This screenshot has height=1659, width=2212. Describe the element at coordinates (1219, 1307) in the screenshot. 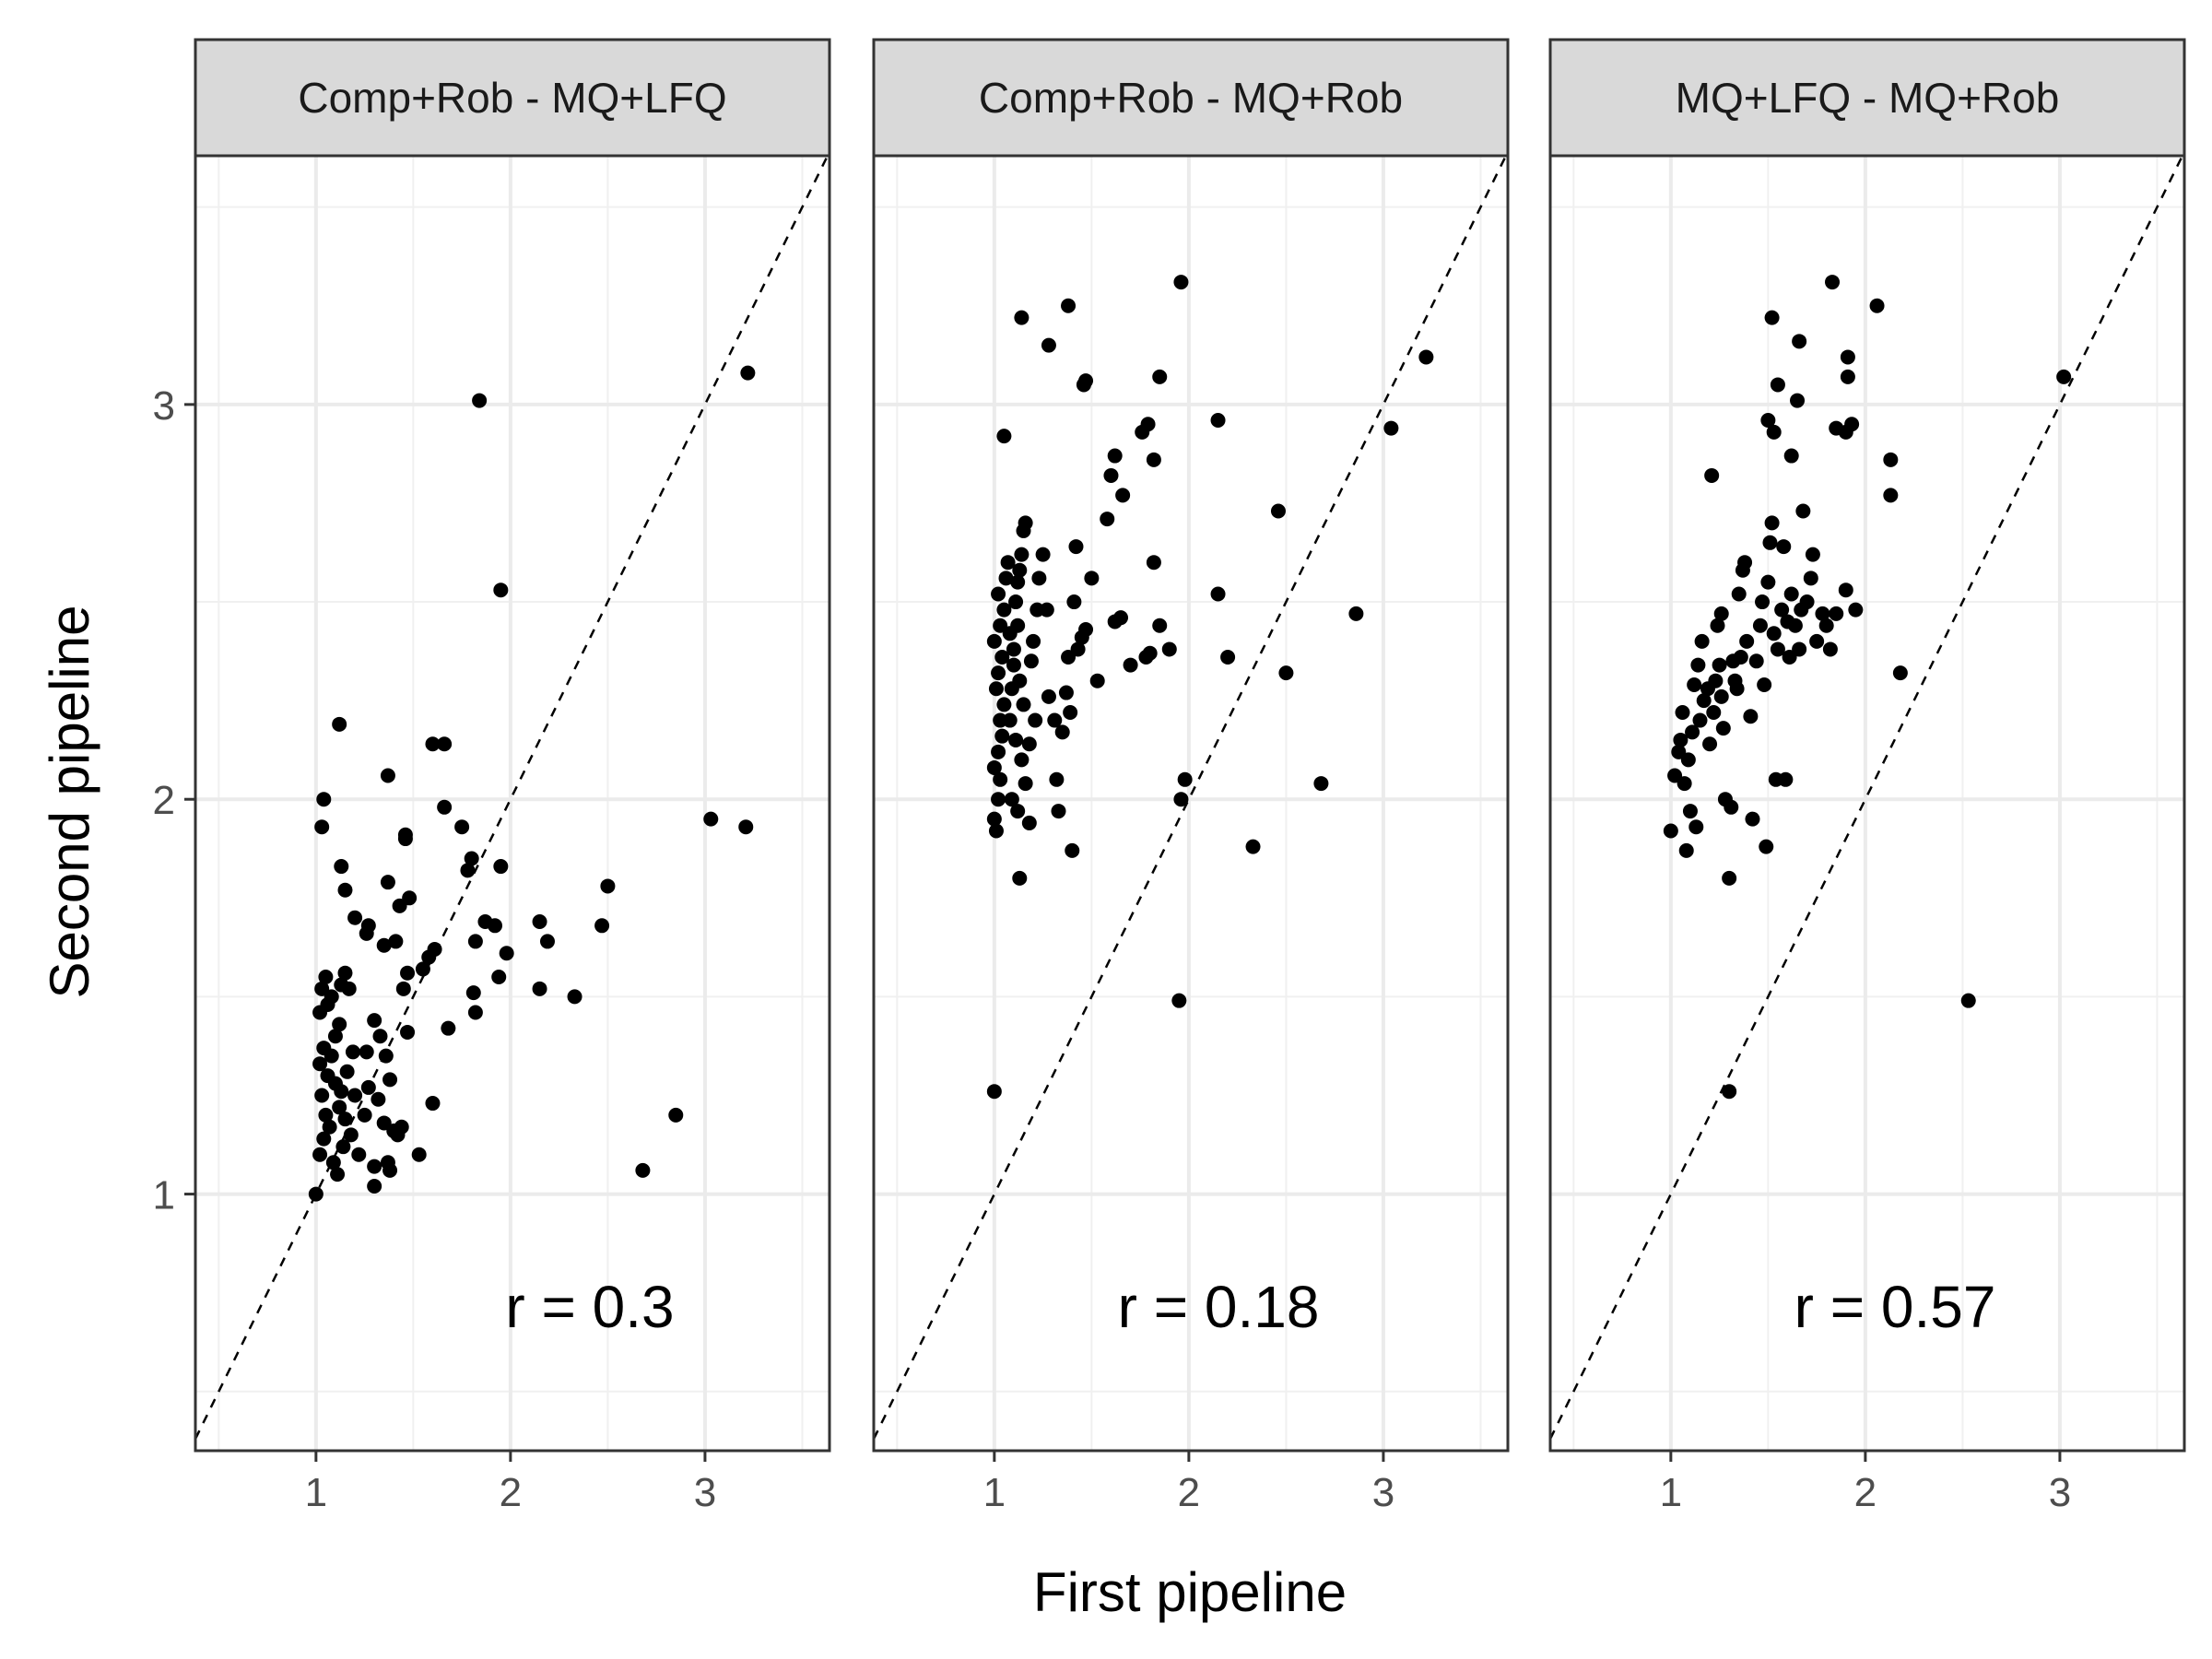

I see `panel-2-correlation-label: r = 0.18` at that location.